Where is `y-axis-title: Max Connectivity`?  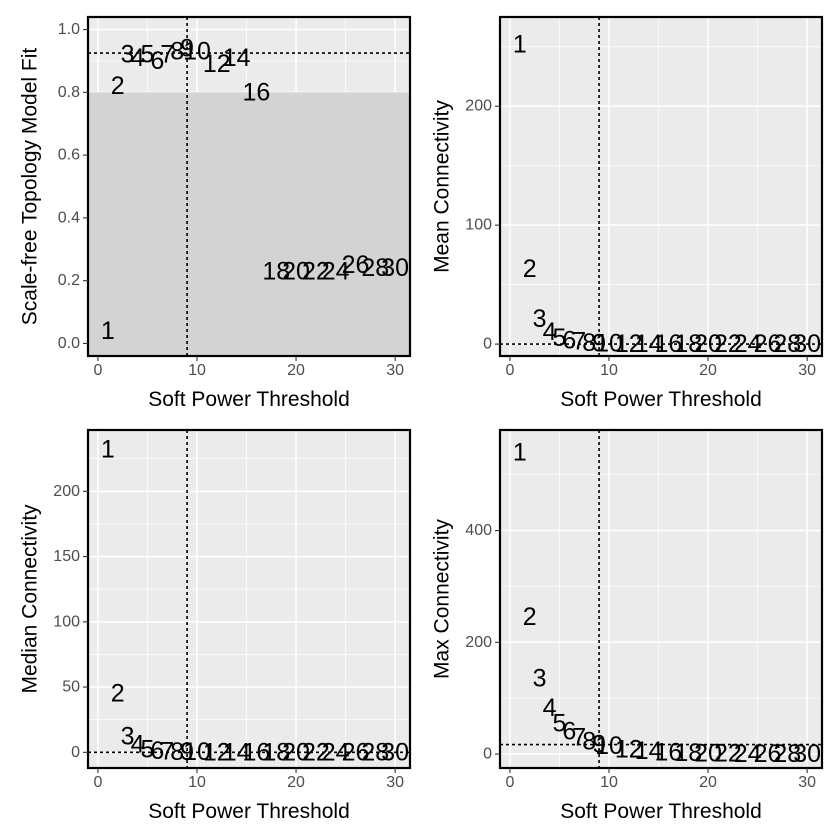
y-axis-title: Max Connectivity is located at coordinates (442, 599).